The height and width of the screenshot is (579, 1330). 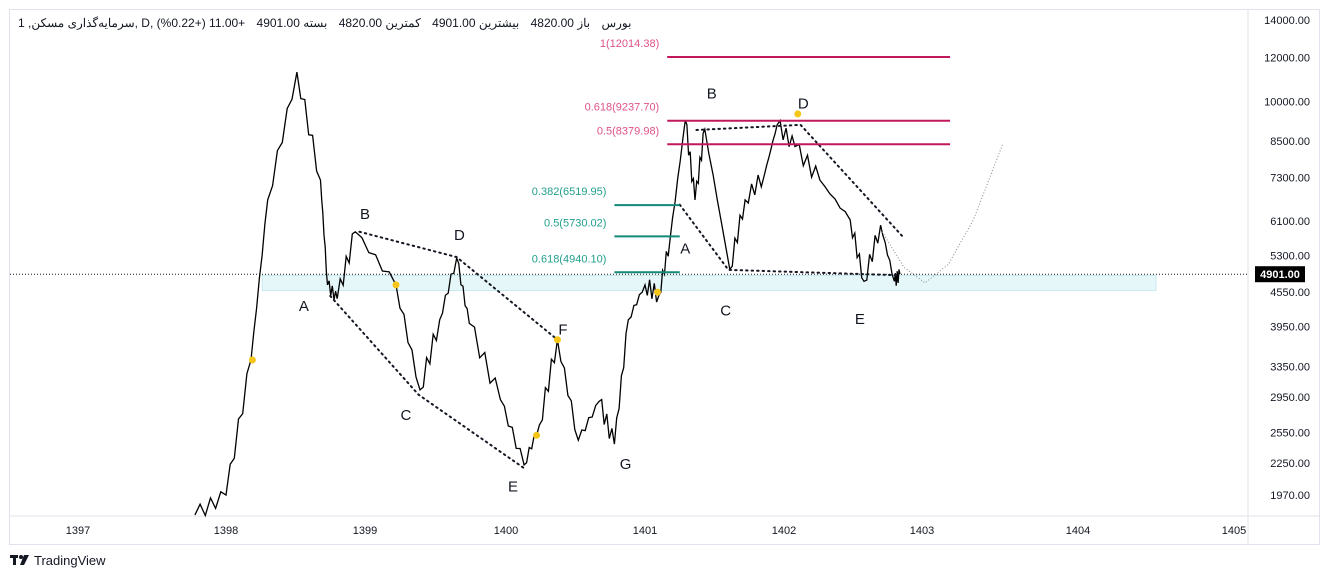 I want to click on fib-level-label: 0.5(5730.02), so click(x=575, y=223).